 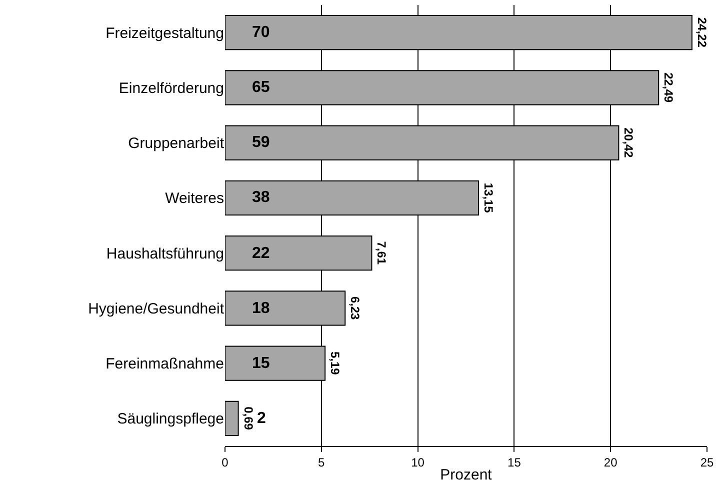 I want to click on x-tick-label: 5, so click(x=322, y=462).